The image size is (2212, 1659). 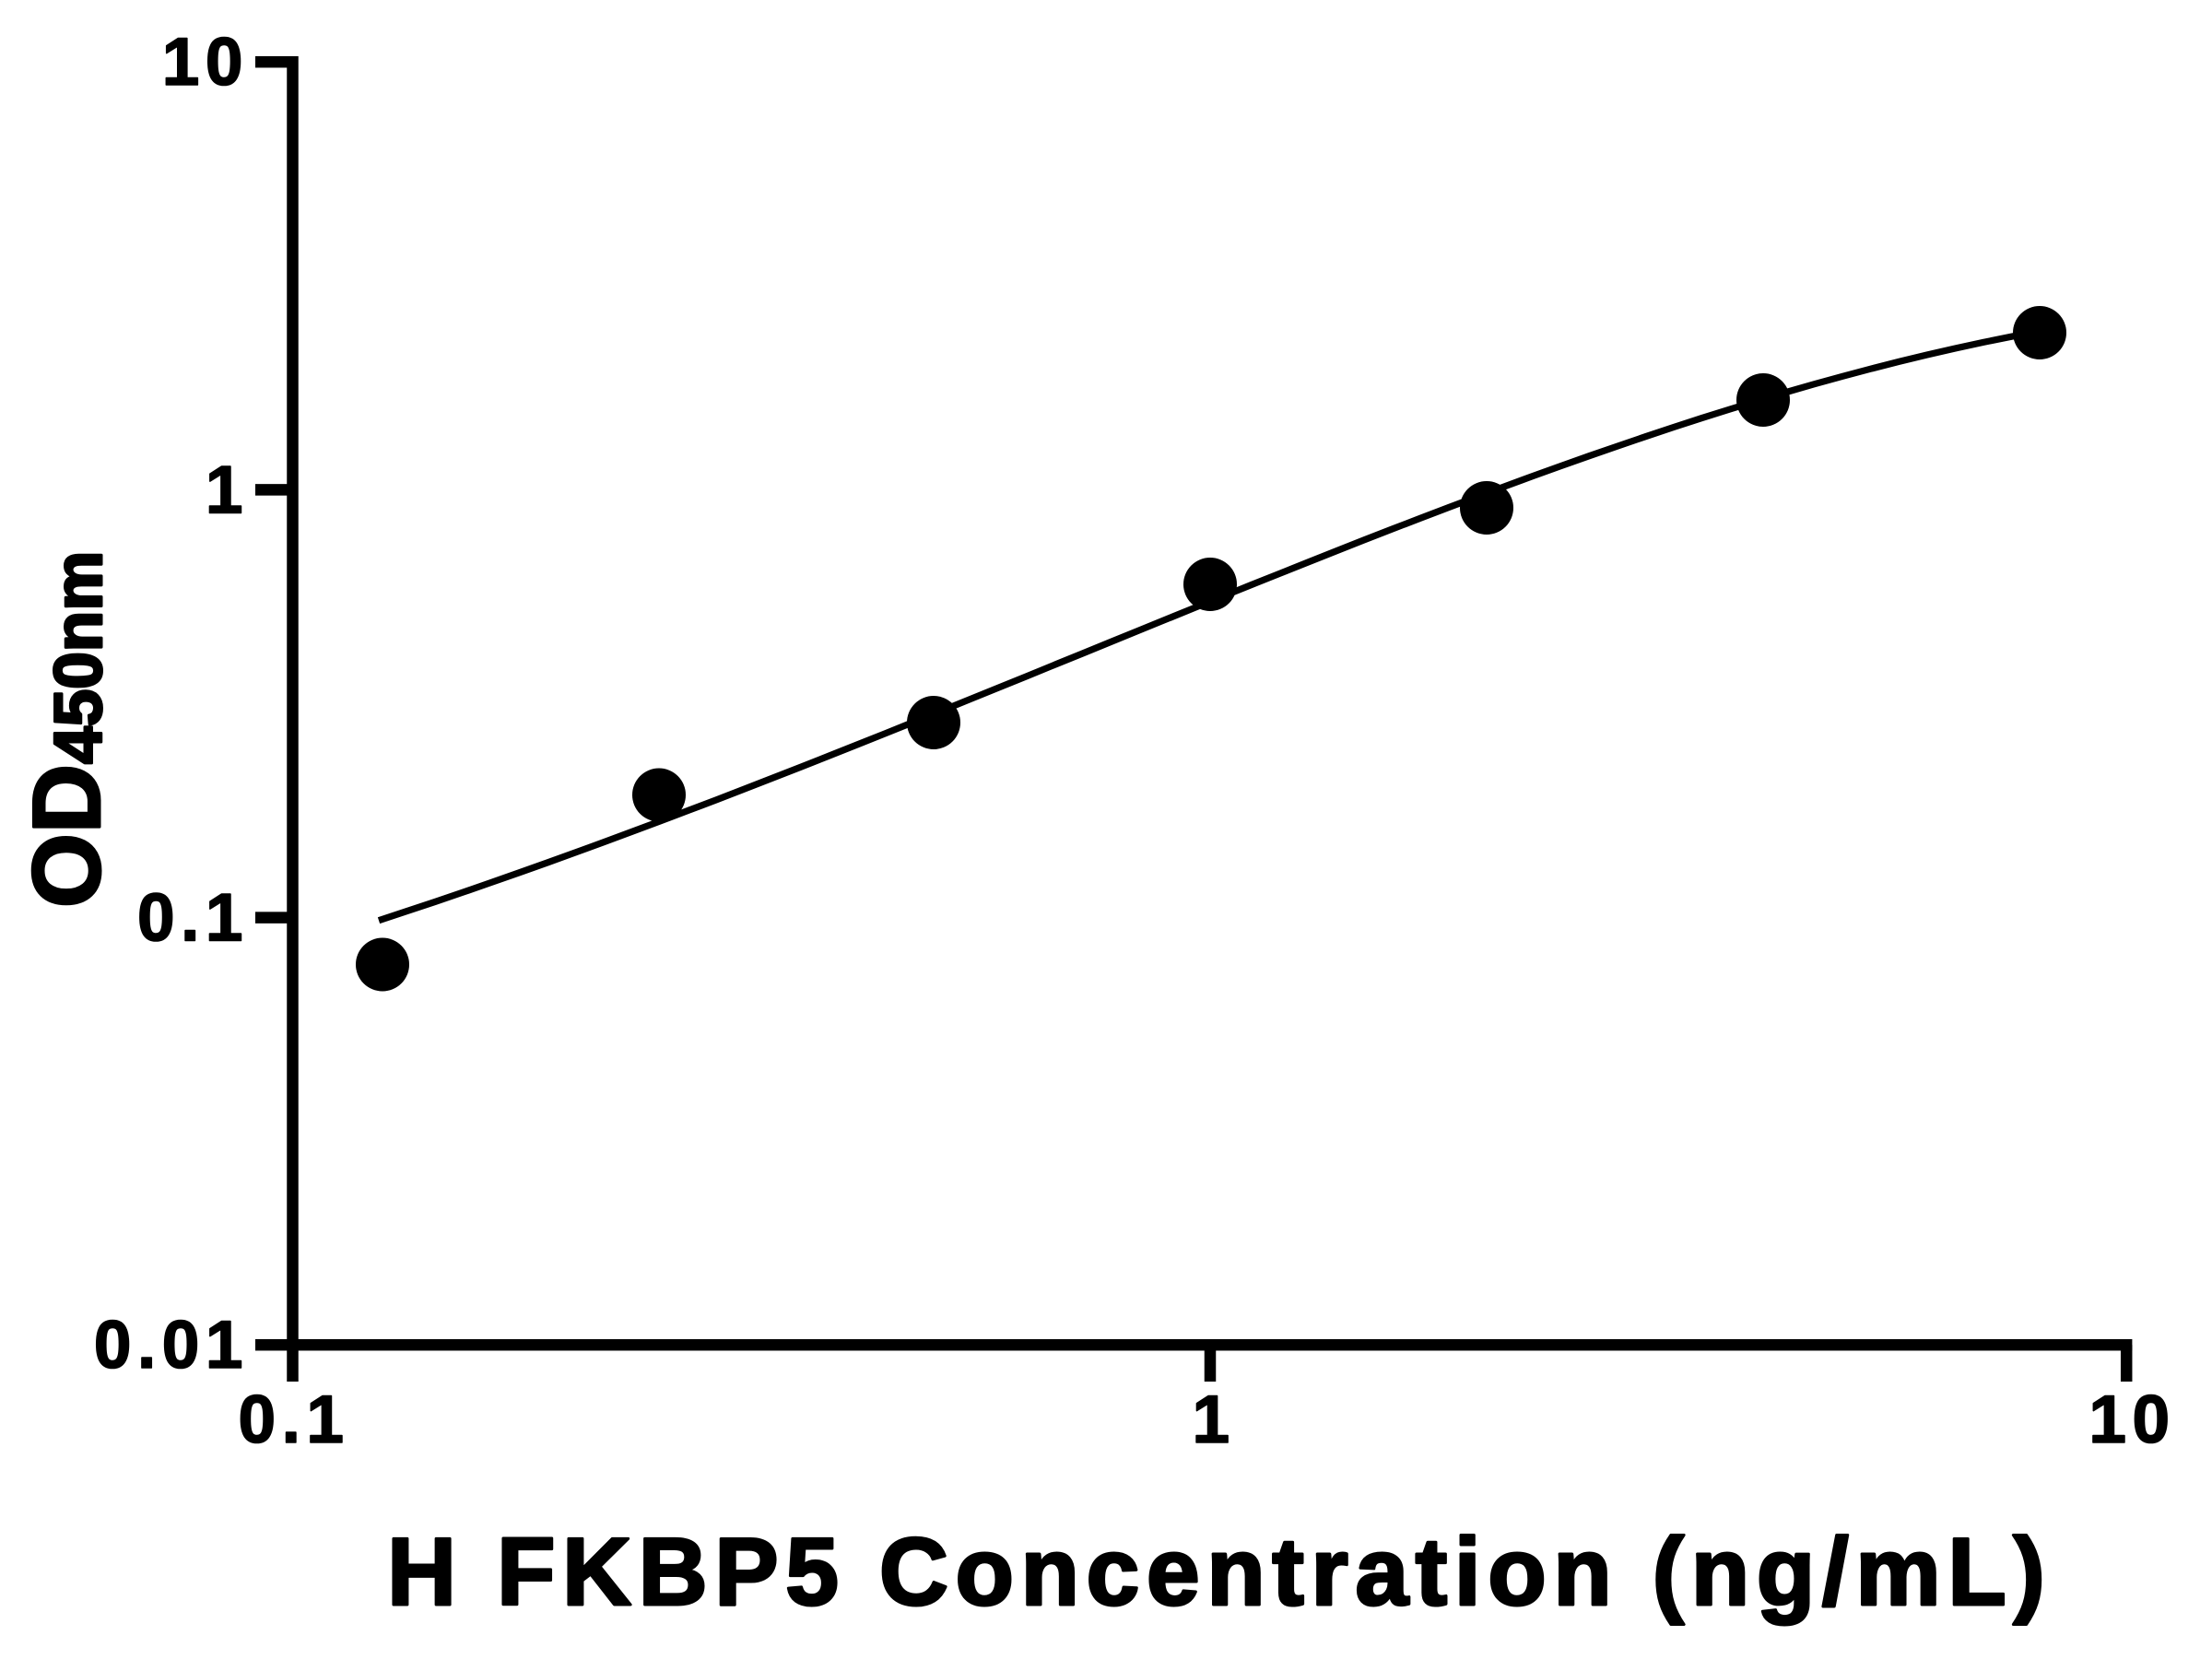 I want to click on svg-text: H FKBP5 Concentration (ng/mL), so click(x=1219, y=1572).